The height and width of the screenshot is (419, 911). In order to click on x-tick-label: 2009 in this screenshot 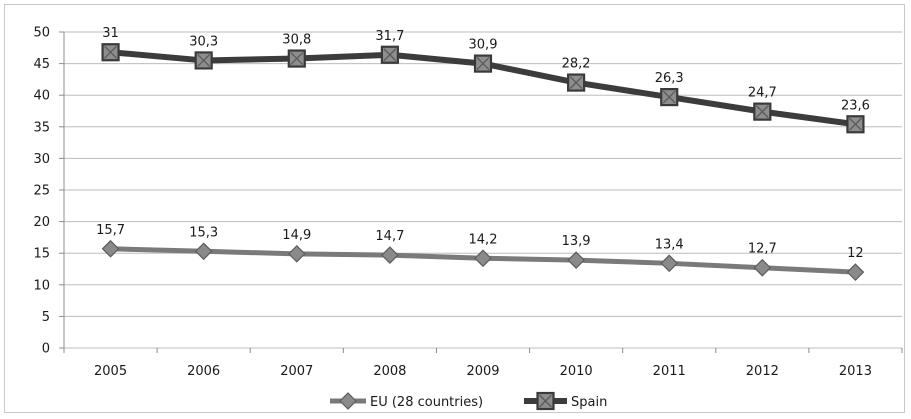, I will do `click(482, 371)`.